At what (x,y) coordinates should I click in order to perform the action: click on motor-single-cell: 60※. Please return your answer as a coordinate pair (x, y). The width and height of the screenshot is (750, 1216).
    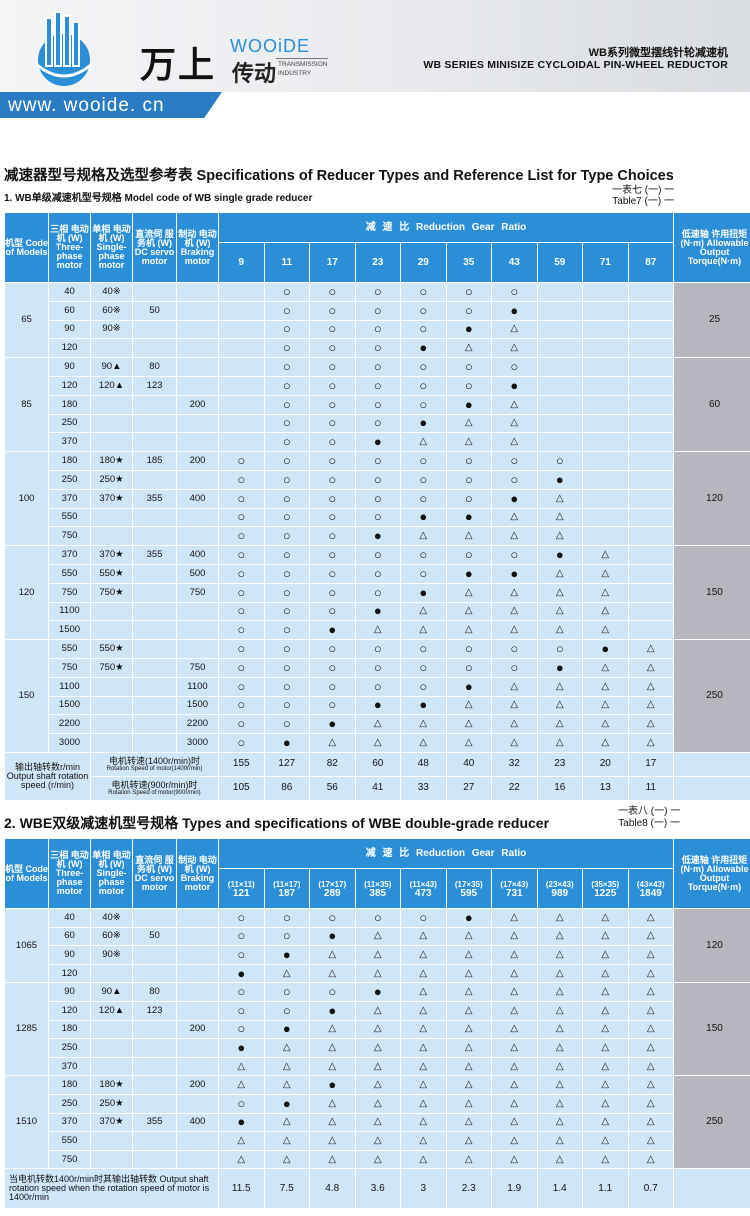
    Looking at the image, I should click on (111, 310).